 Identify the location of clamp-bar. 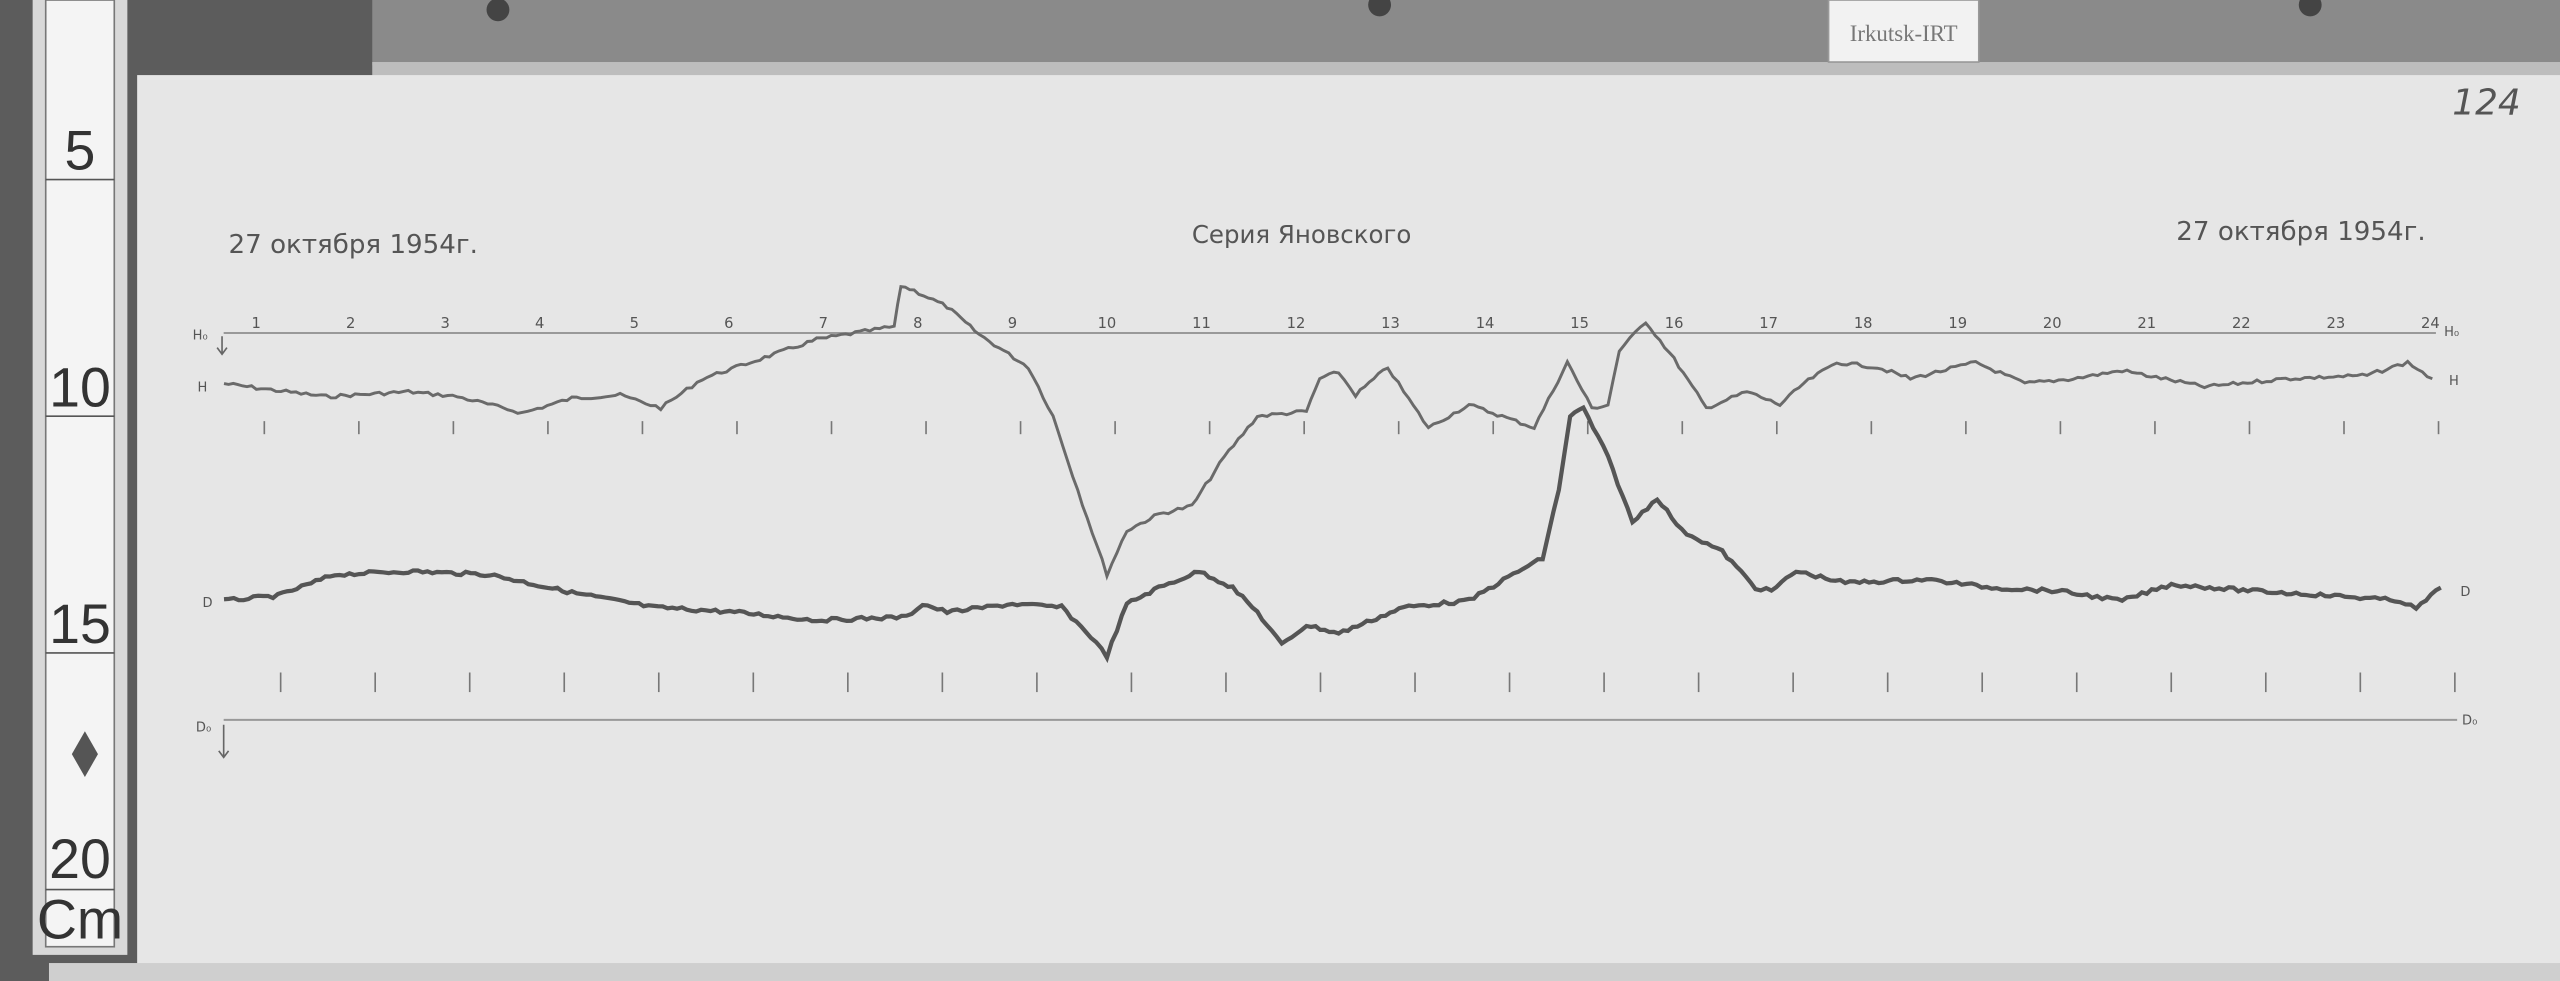
(1466, 33).